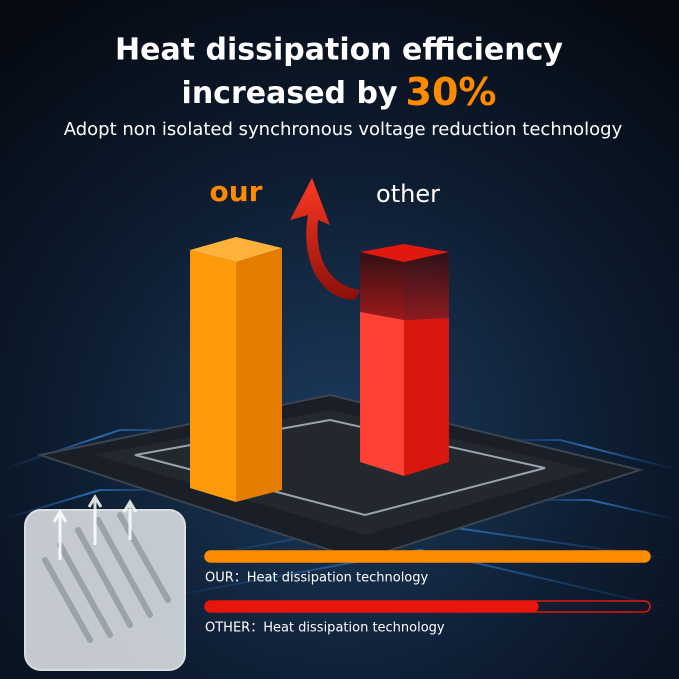 This screenshot has width=679, height=679. What do you see at coordinates (408, 194) in the screenshot?
I see `column-label: other` at bounding box center [408, 194].